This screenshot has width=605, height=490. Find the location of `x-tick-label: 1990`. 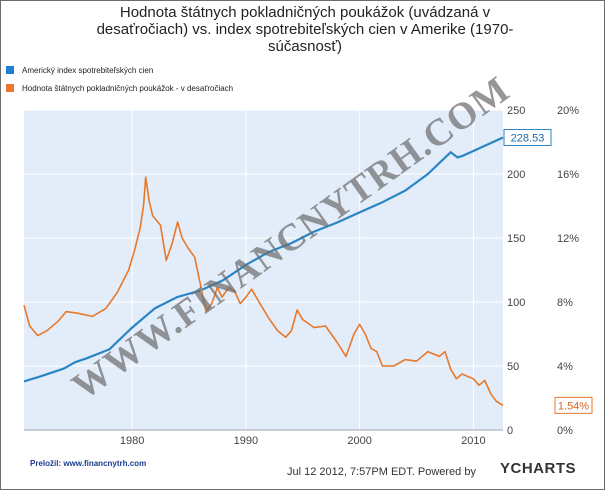

x-tick-label: 1990 is located at coordinates (246, 441).